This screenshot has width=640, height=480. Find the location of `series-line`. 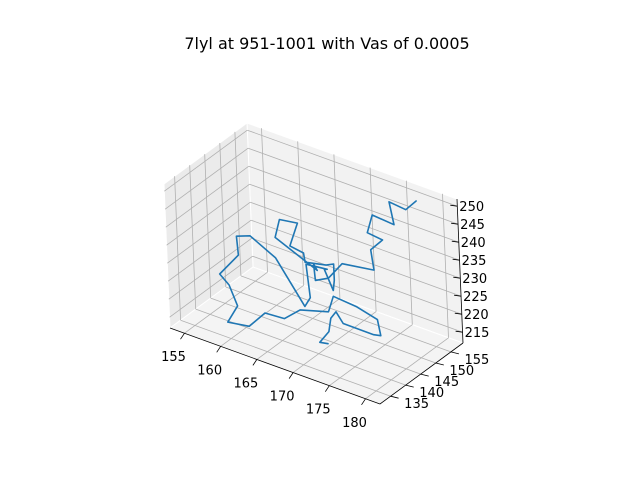

series-line is located at coordinates (317, 272).